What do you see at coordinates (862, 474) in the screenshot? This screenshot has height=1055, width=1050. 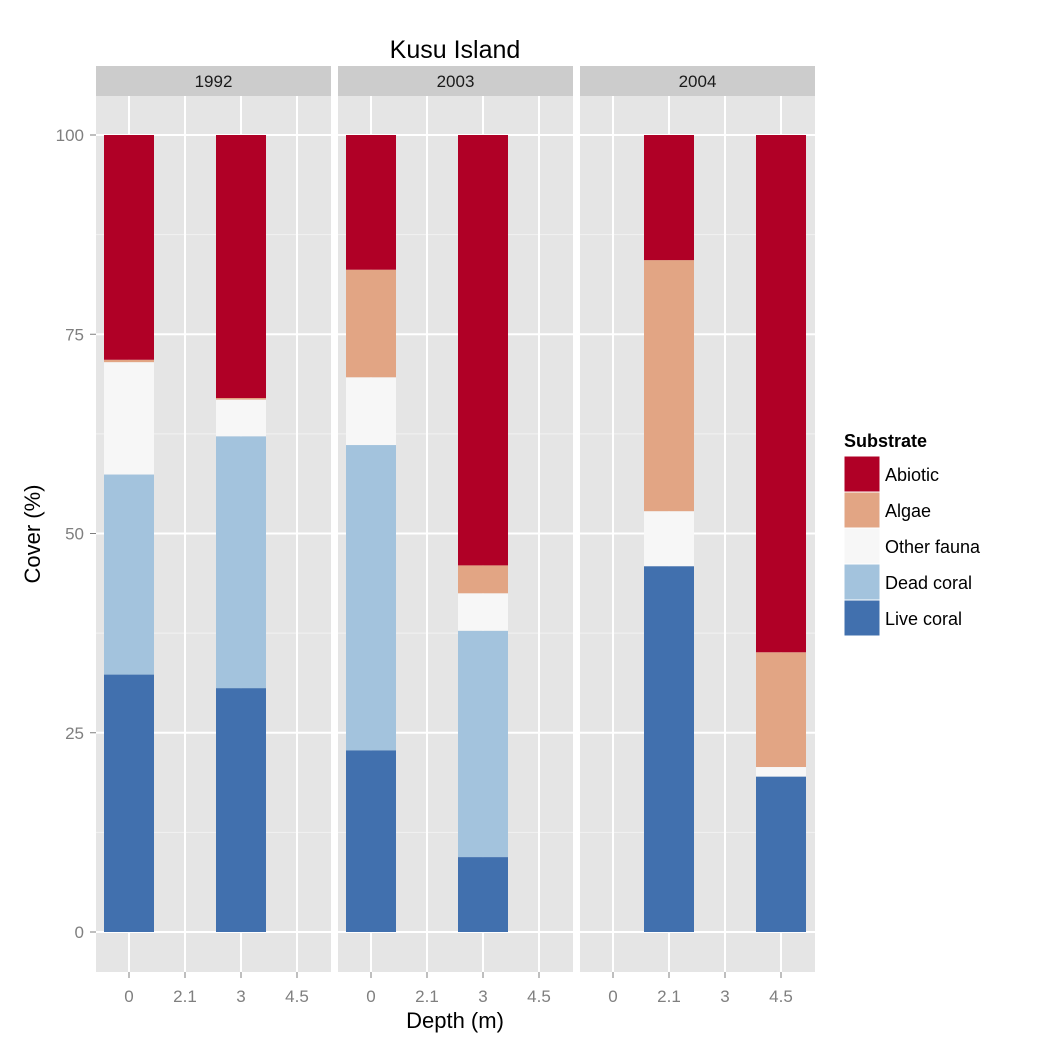 I see `legend-key-abiotic` at bounding box center [862, 474].